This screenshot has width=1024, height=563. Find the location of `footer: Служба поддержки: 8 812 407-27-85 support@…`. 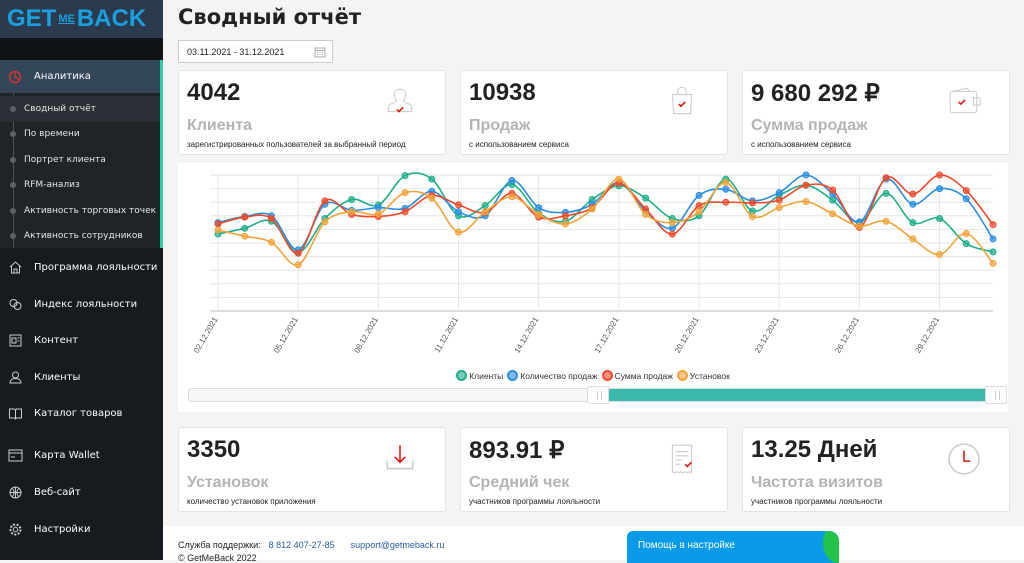

footer: Служба поддержки: 8 812 407-27-85 support@… is located at coordinates (593, 544).